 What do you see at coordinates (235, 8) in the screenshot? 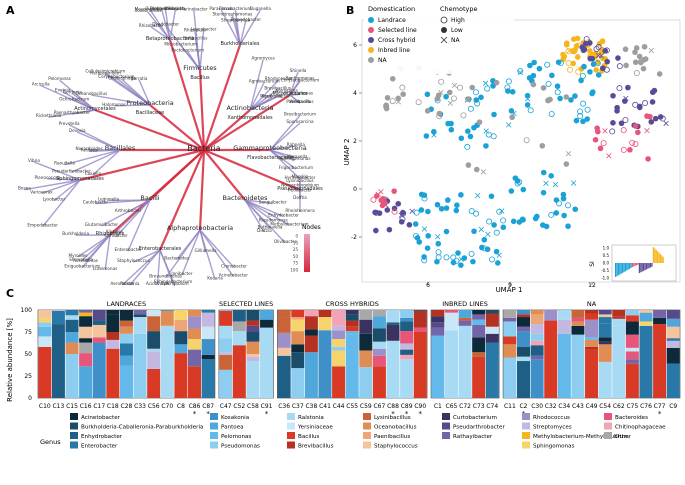
I see `network-leaf-label: Flavobacterium` at bounding box center [235, 8].